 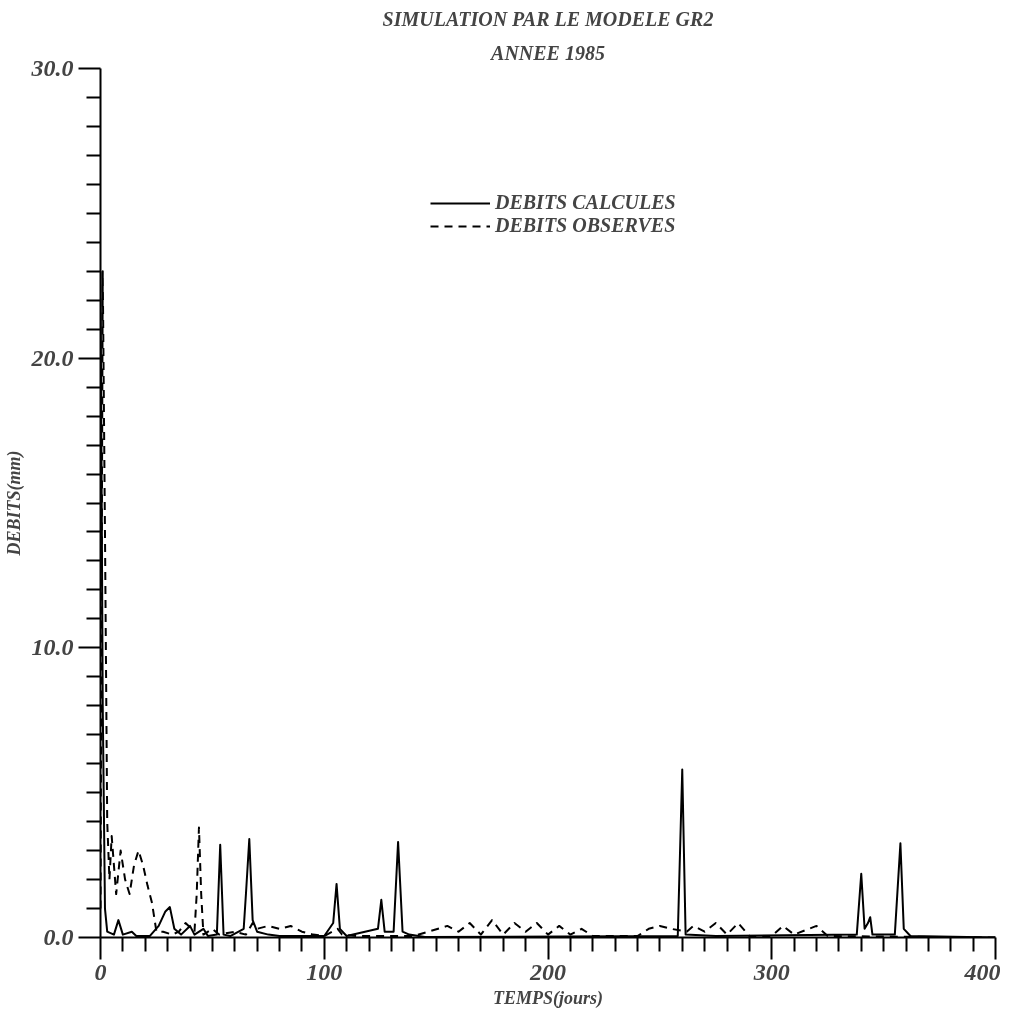 What do you see at coordinates (14, 503) in the screenshot?
I see `y-axis-title: DEBITS(mm)` at bounding box center [14, 503].